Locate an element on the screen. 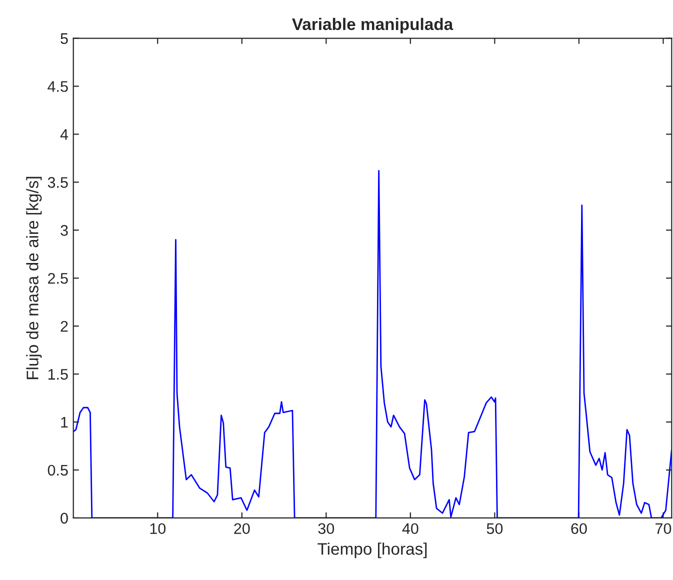  x-tick-label: 20 is located at coordinates (242, 528).